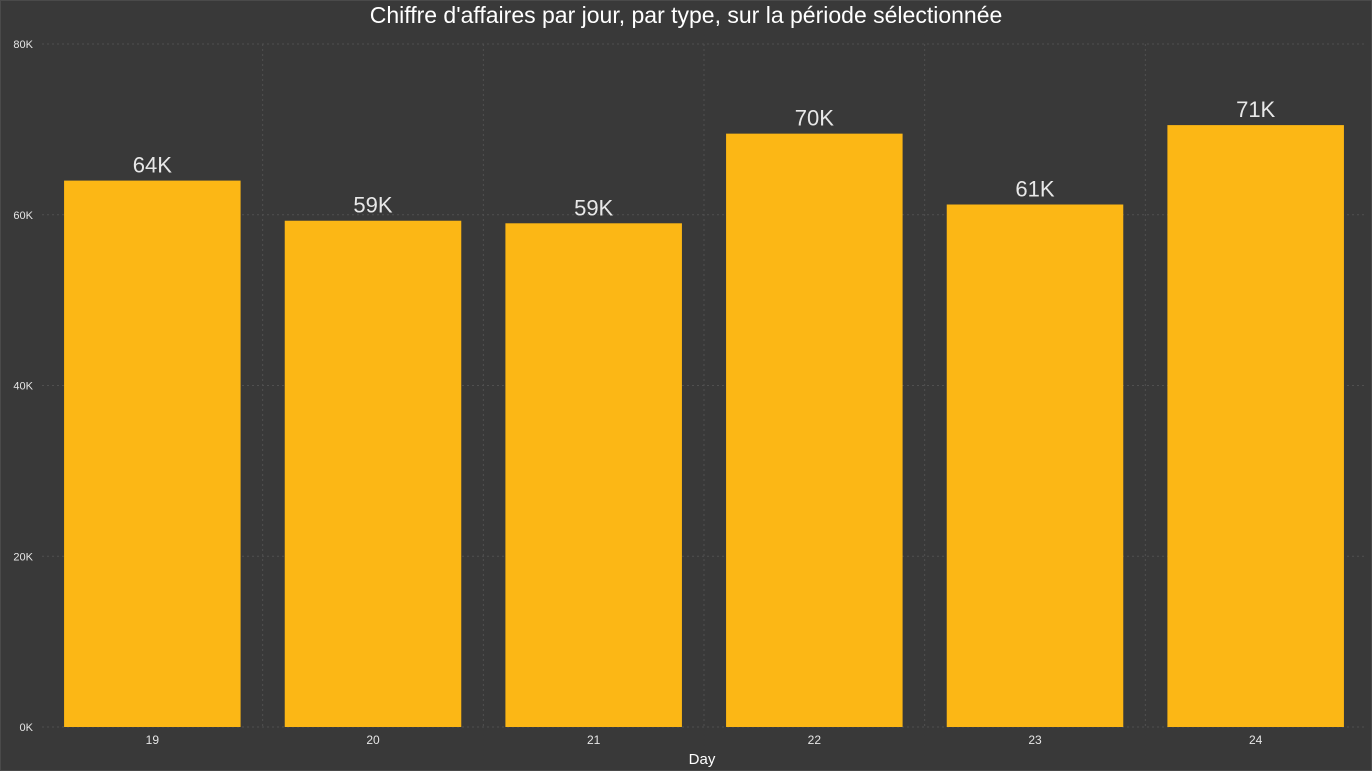  What do you see at coordinates (702, 759) in the screenshot?
I see `x-axis-label: Day` at bounding box center [702, 759].